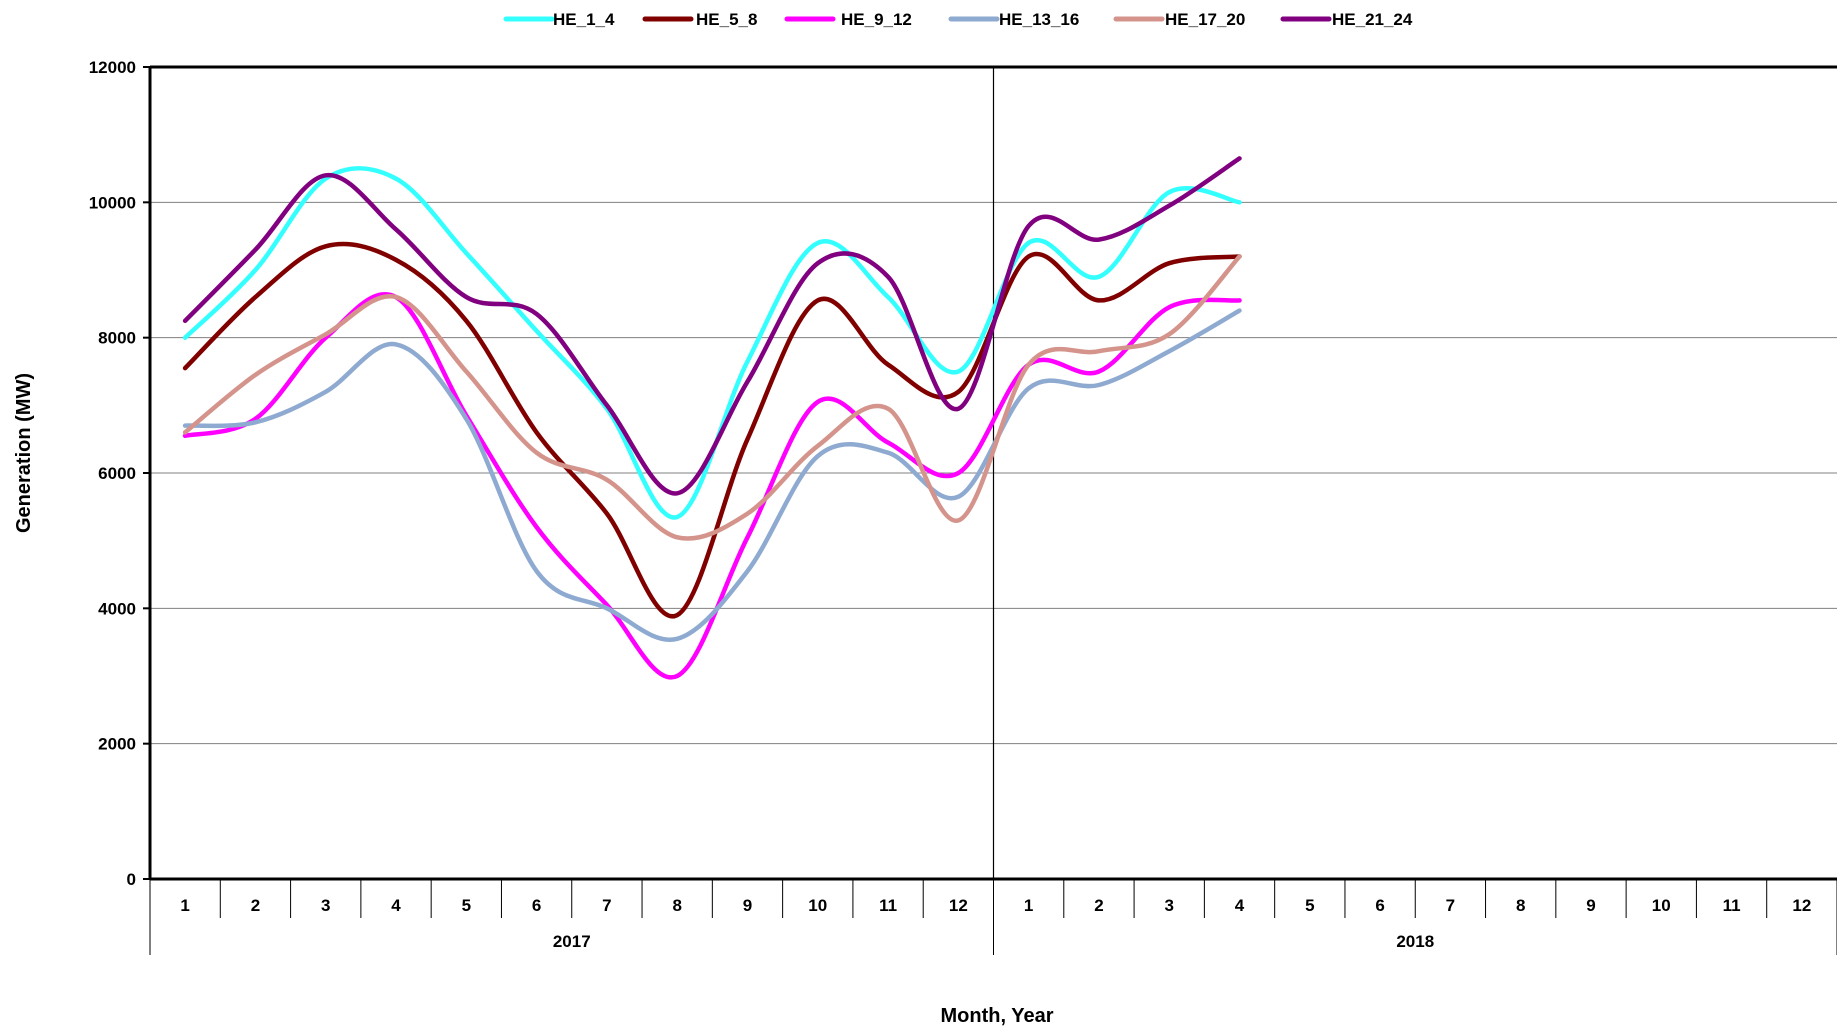  I want to click on legend-item-he-5-8: HE_5_8, so click(699, 19).